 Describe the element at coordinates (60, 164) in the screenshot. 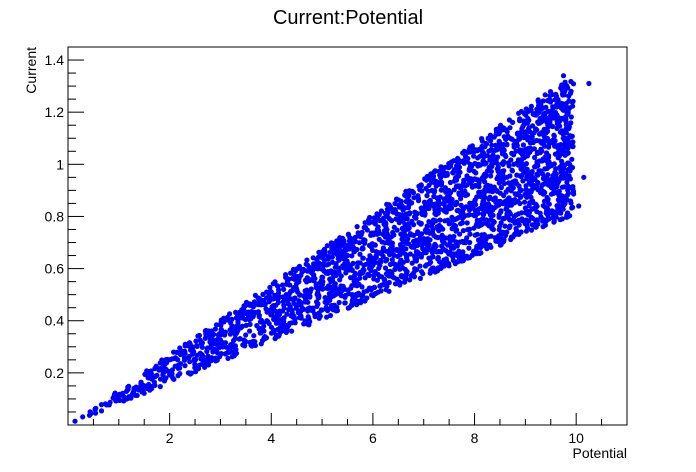

I see `y-tick-label: 1` at that location.